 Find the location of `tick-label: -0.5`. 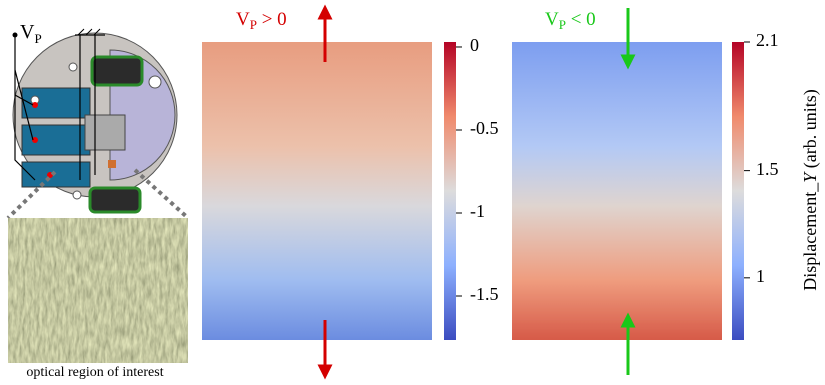

tick-label: -0.5 is located at coordinates (484, 128).